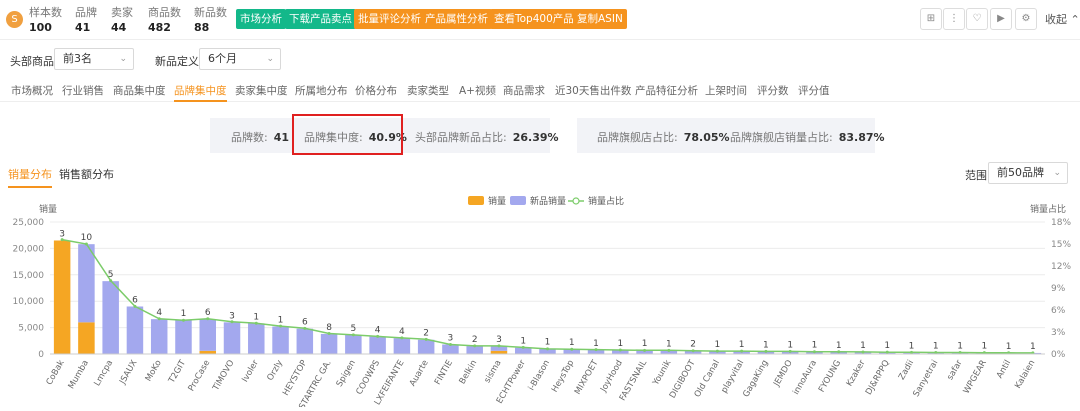  Describe the element at coordinates (1001, 19) in the screenshot. I see `video-icon: ▶` at that location.